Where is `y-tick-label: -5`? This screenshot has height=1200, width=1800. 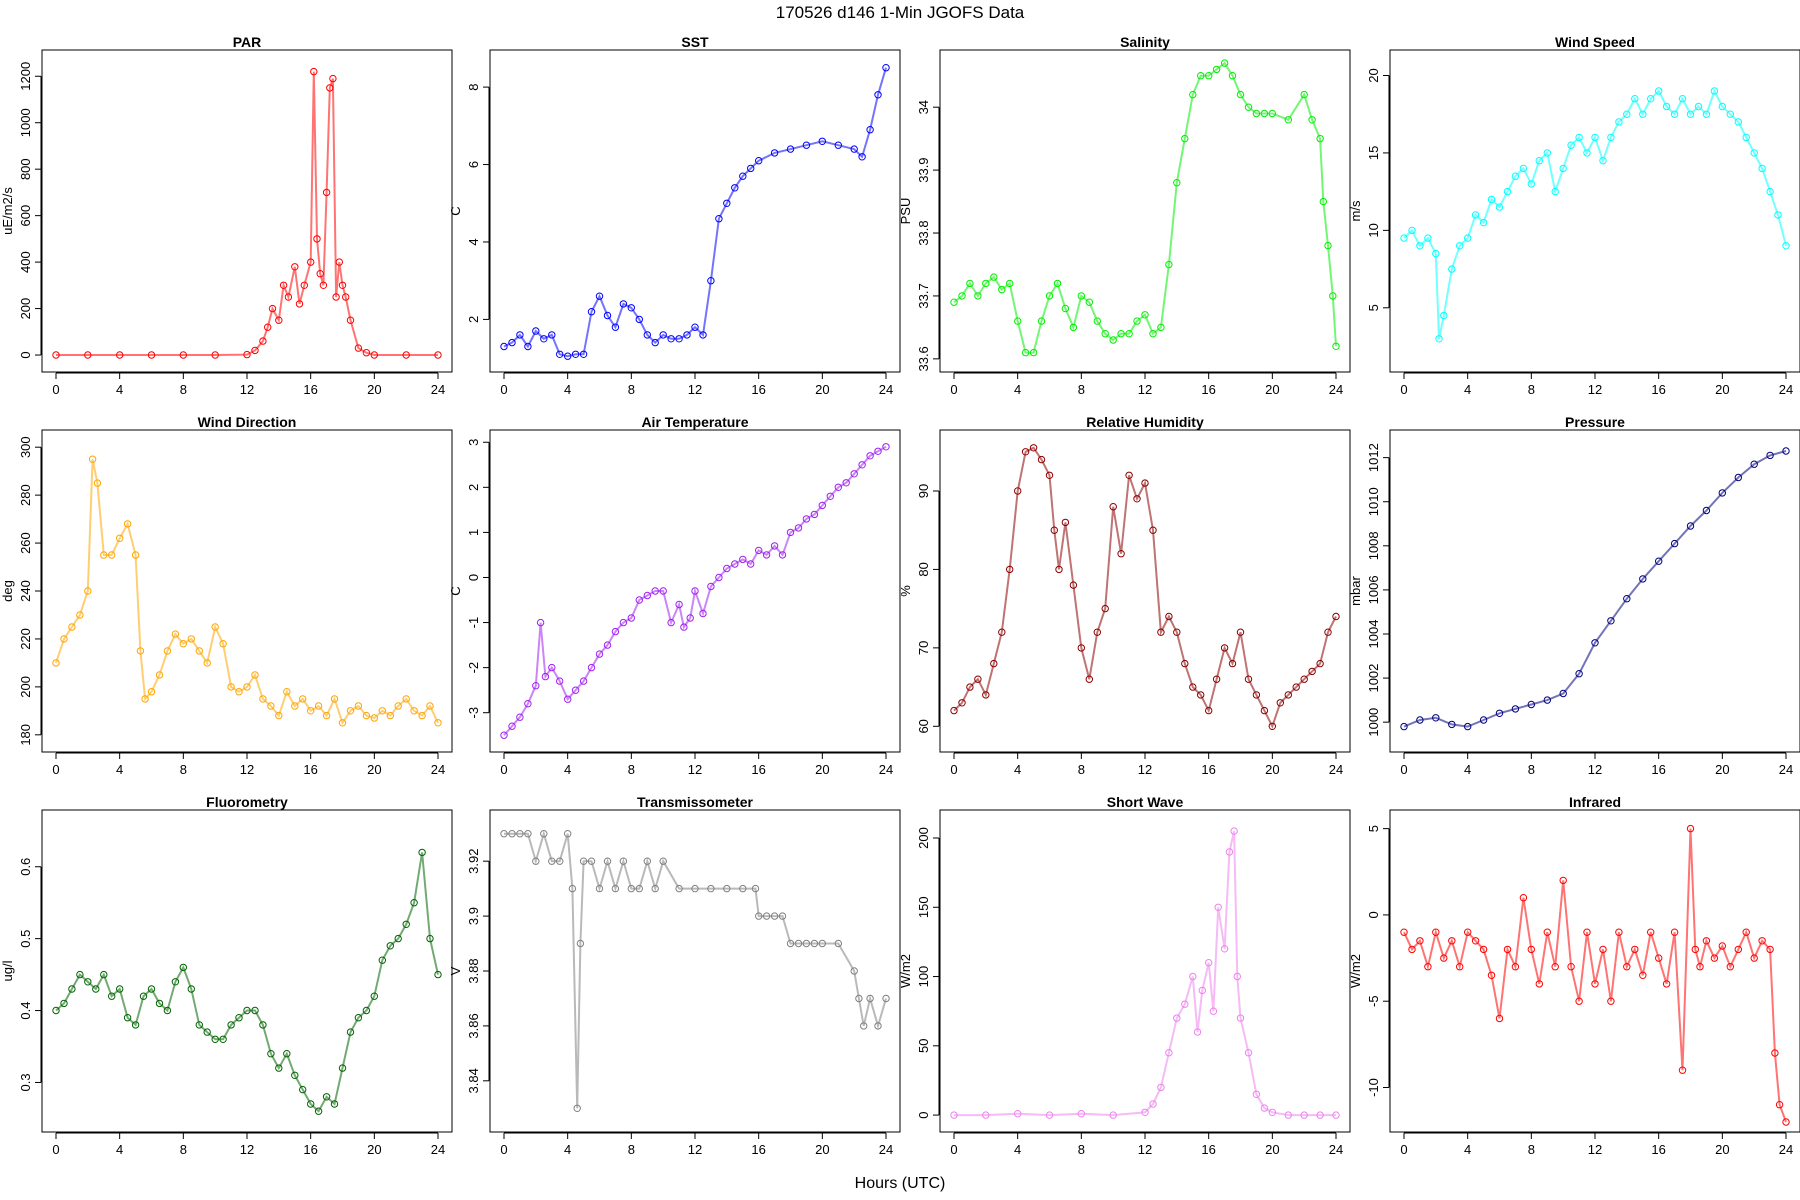 y-tick-label: -5 is located at coordinates (1373, 1001).